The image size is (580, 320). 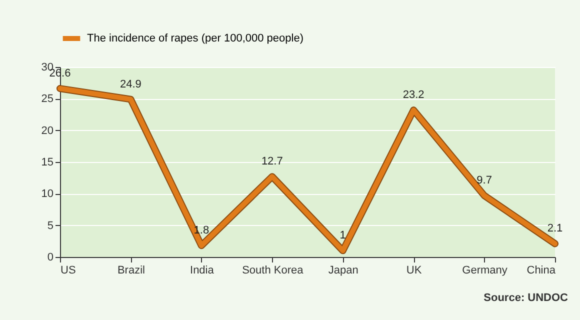 I want to click on y-tick-label: 20, so click(x=47, y=130).